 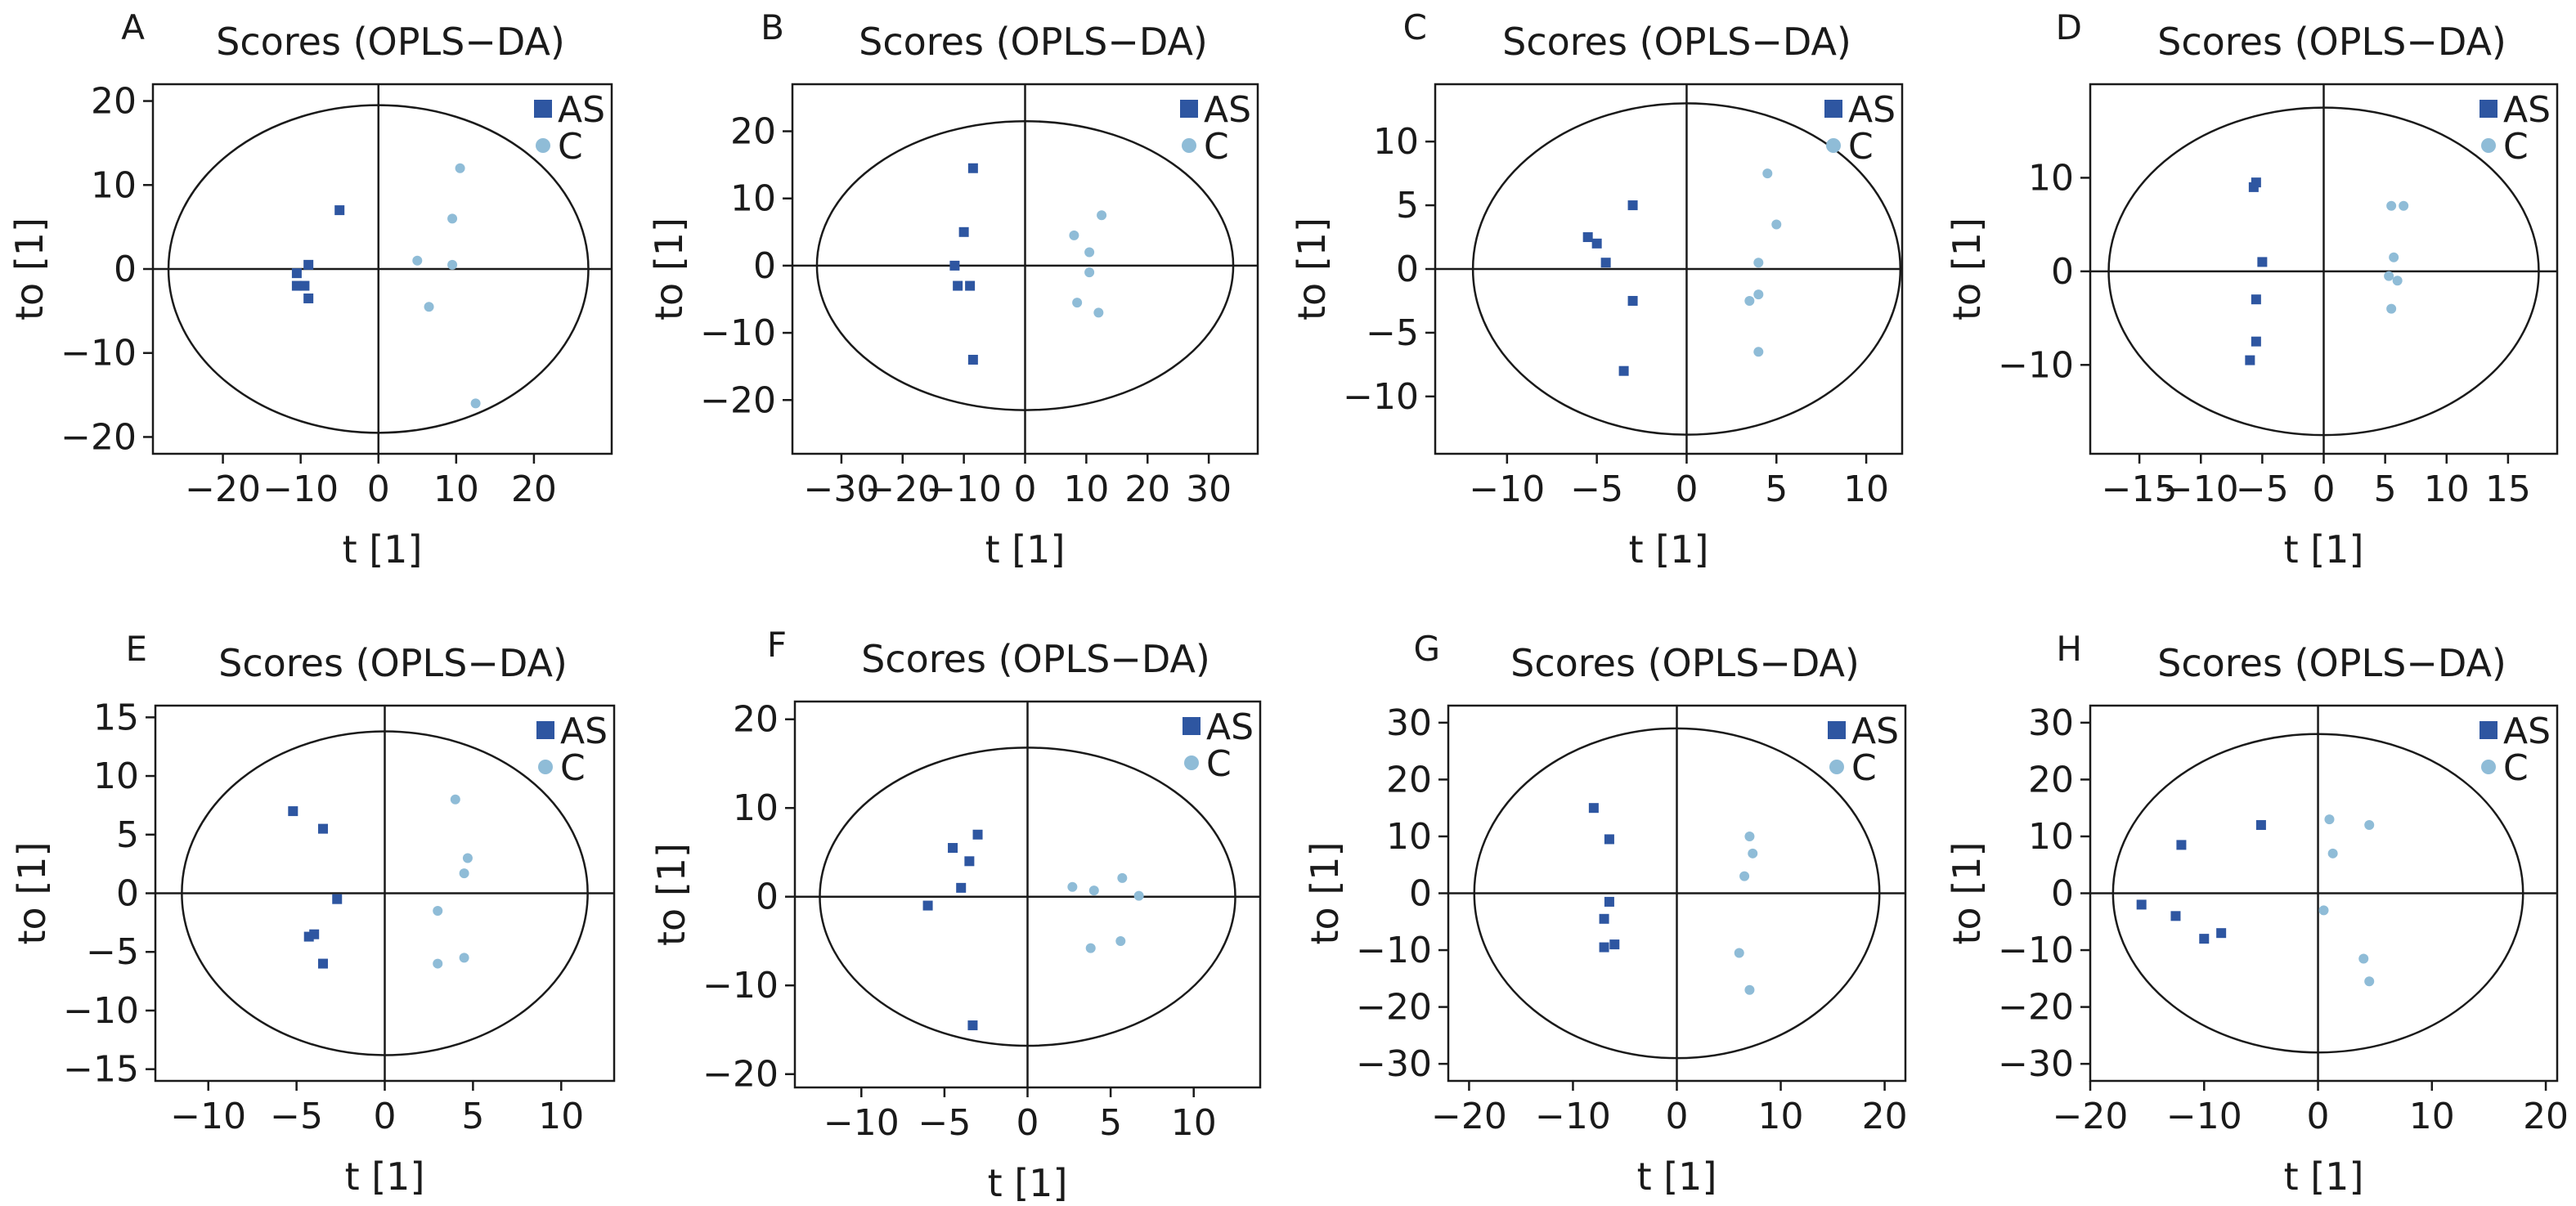 I want to click on y-tick-label: −5, so click(x=1392, y=333).